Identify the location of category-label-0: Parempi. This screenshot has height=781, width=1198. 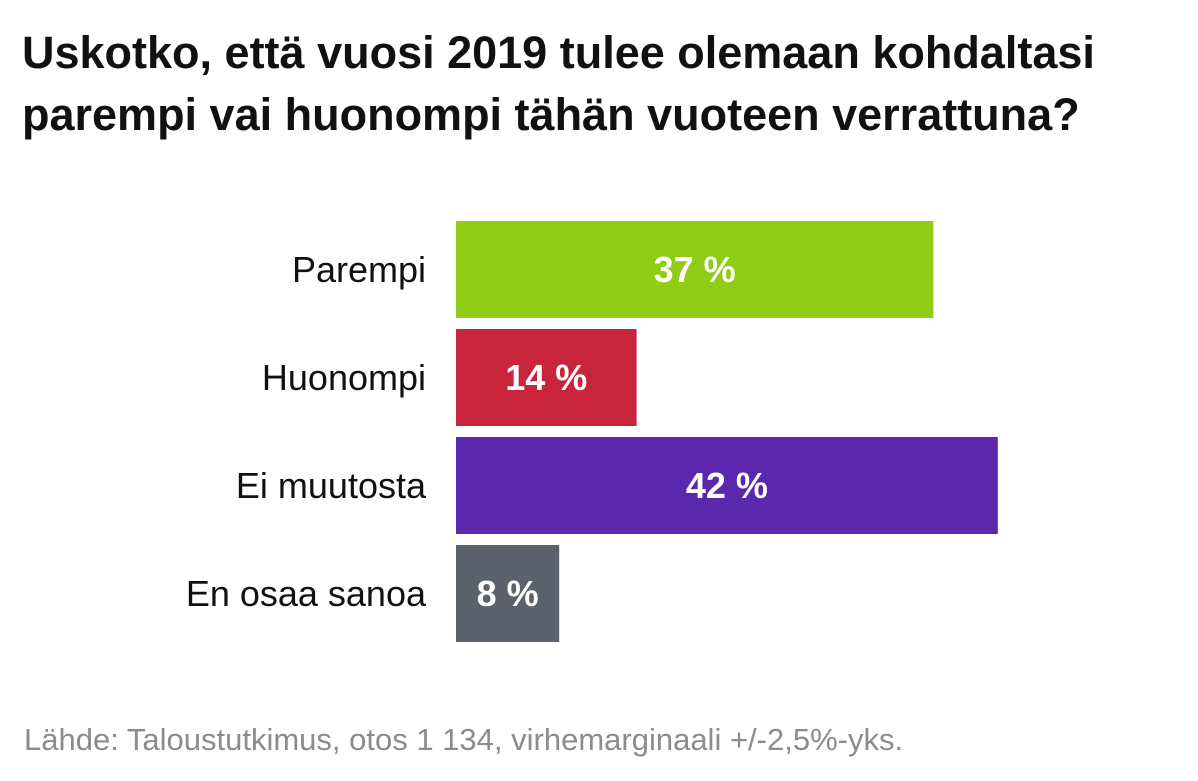
(359, 269).